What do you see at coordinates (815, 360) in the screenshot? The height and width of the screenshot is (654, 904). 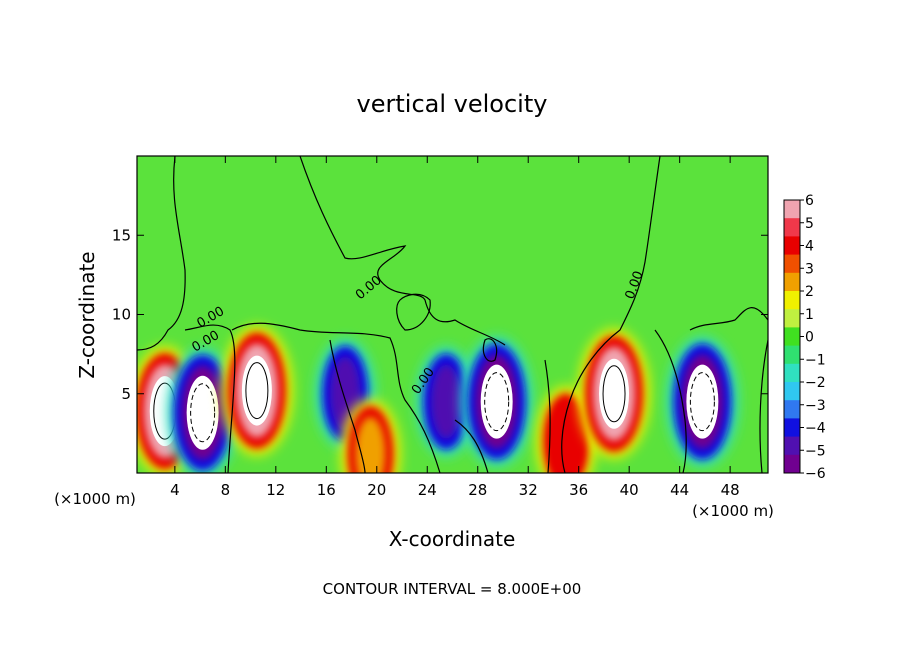 I see `colorbar-tick-label: −1` at bounding box center [815, 360].